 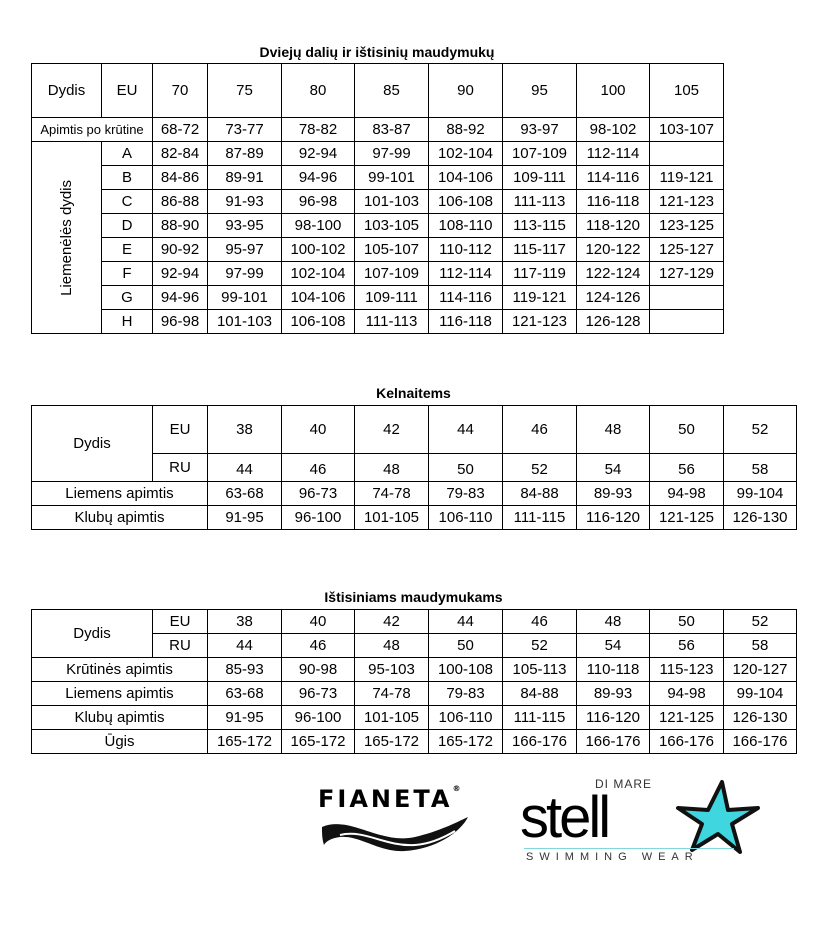 I want to click on cell: 63-68, so click(x=244, y=693).